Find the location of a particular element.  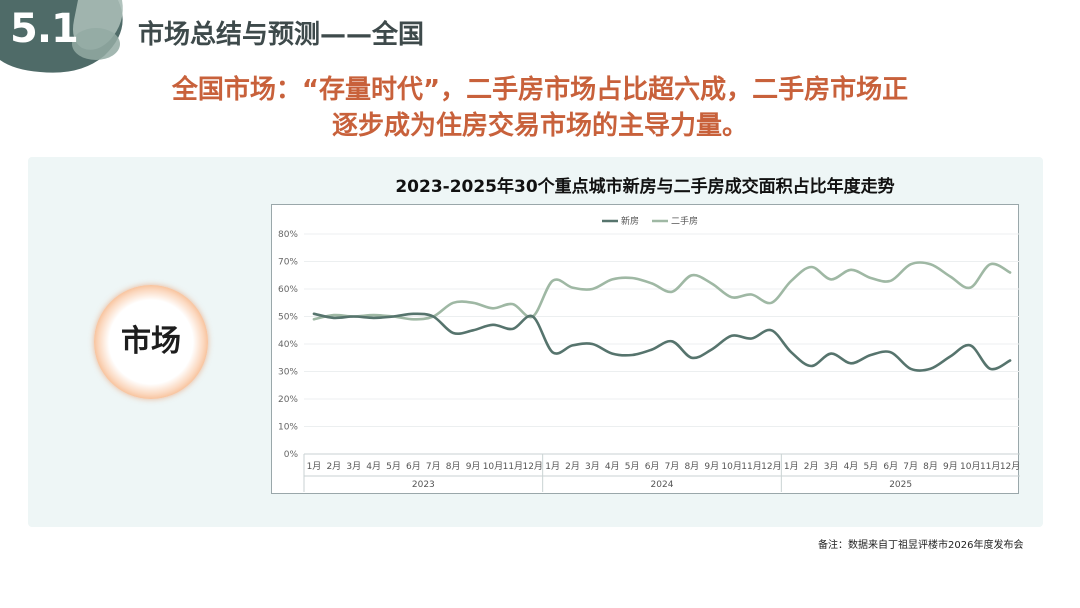

corner-shape is located at coordinates (61, 36).